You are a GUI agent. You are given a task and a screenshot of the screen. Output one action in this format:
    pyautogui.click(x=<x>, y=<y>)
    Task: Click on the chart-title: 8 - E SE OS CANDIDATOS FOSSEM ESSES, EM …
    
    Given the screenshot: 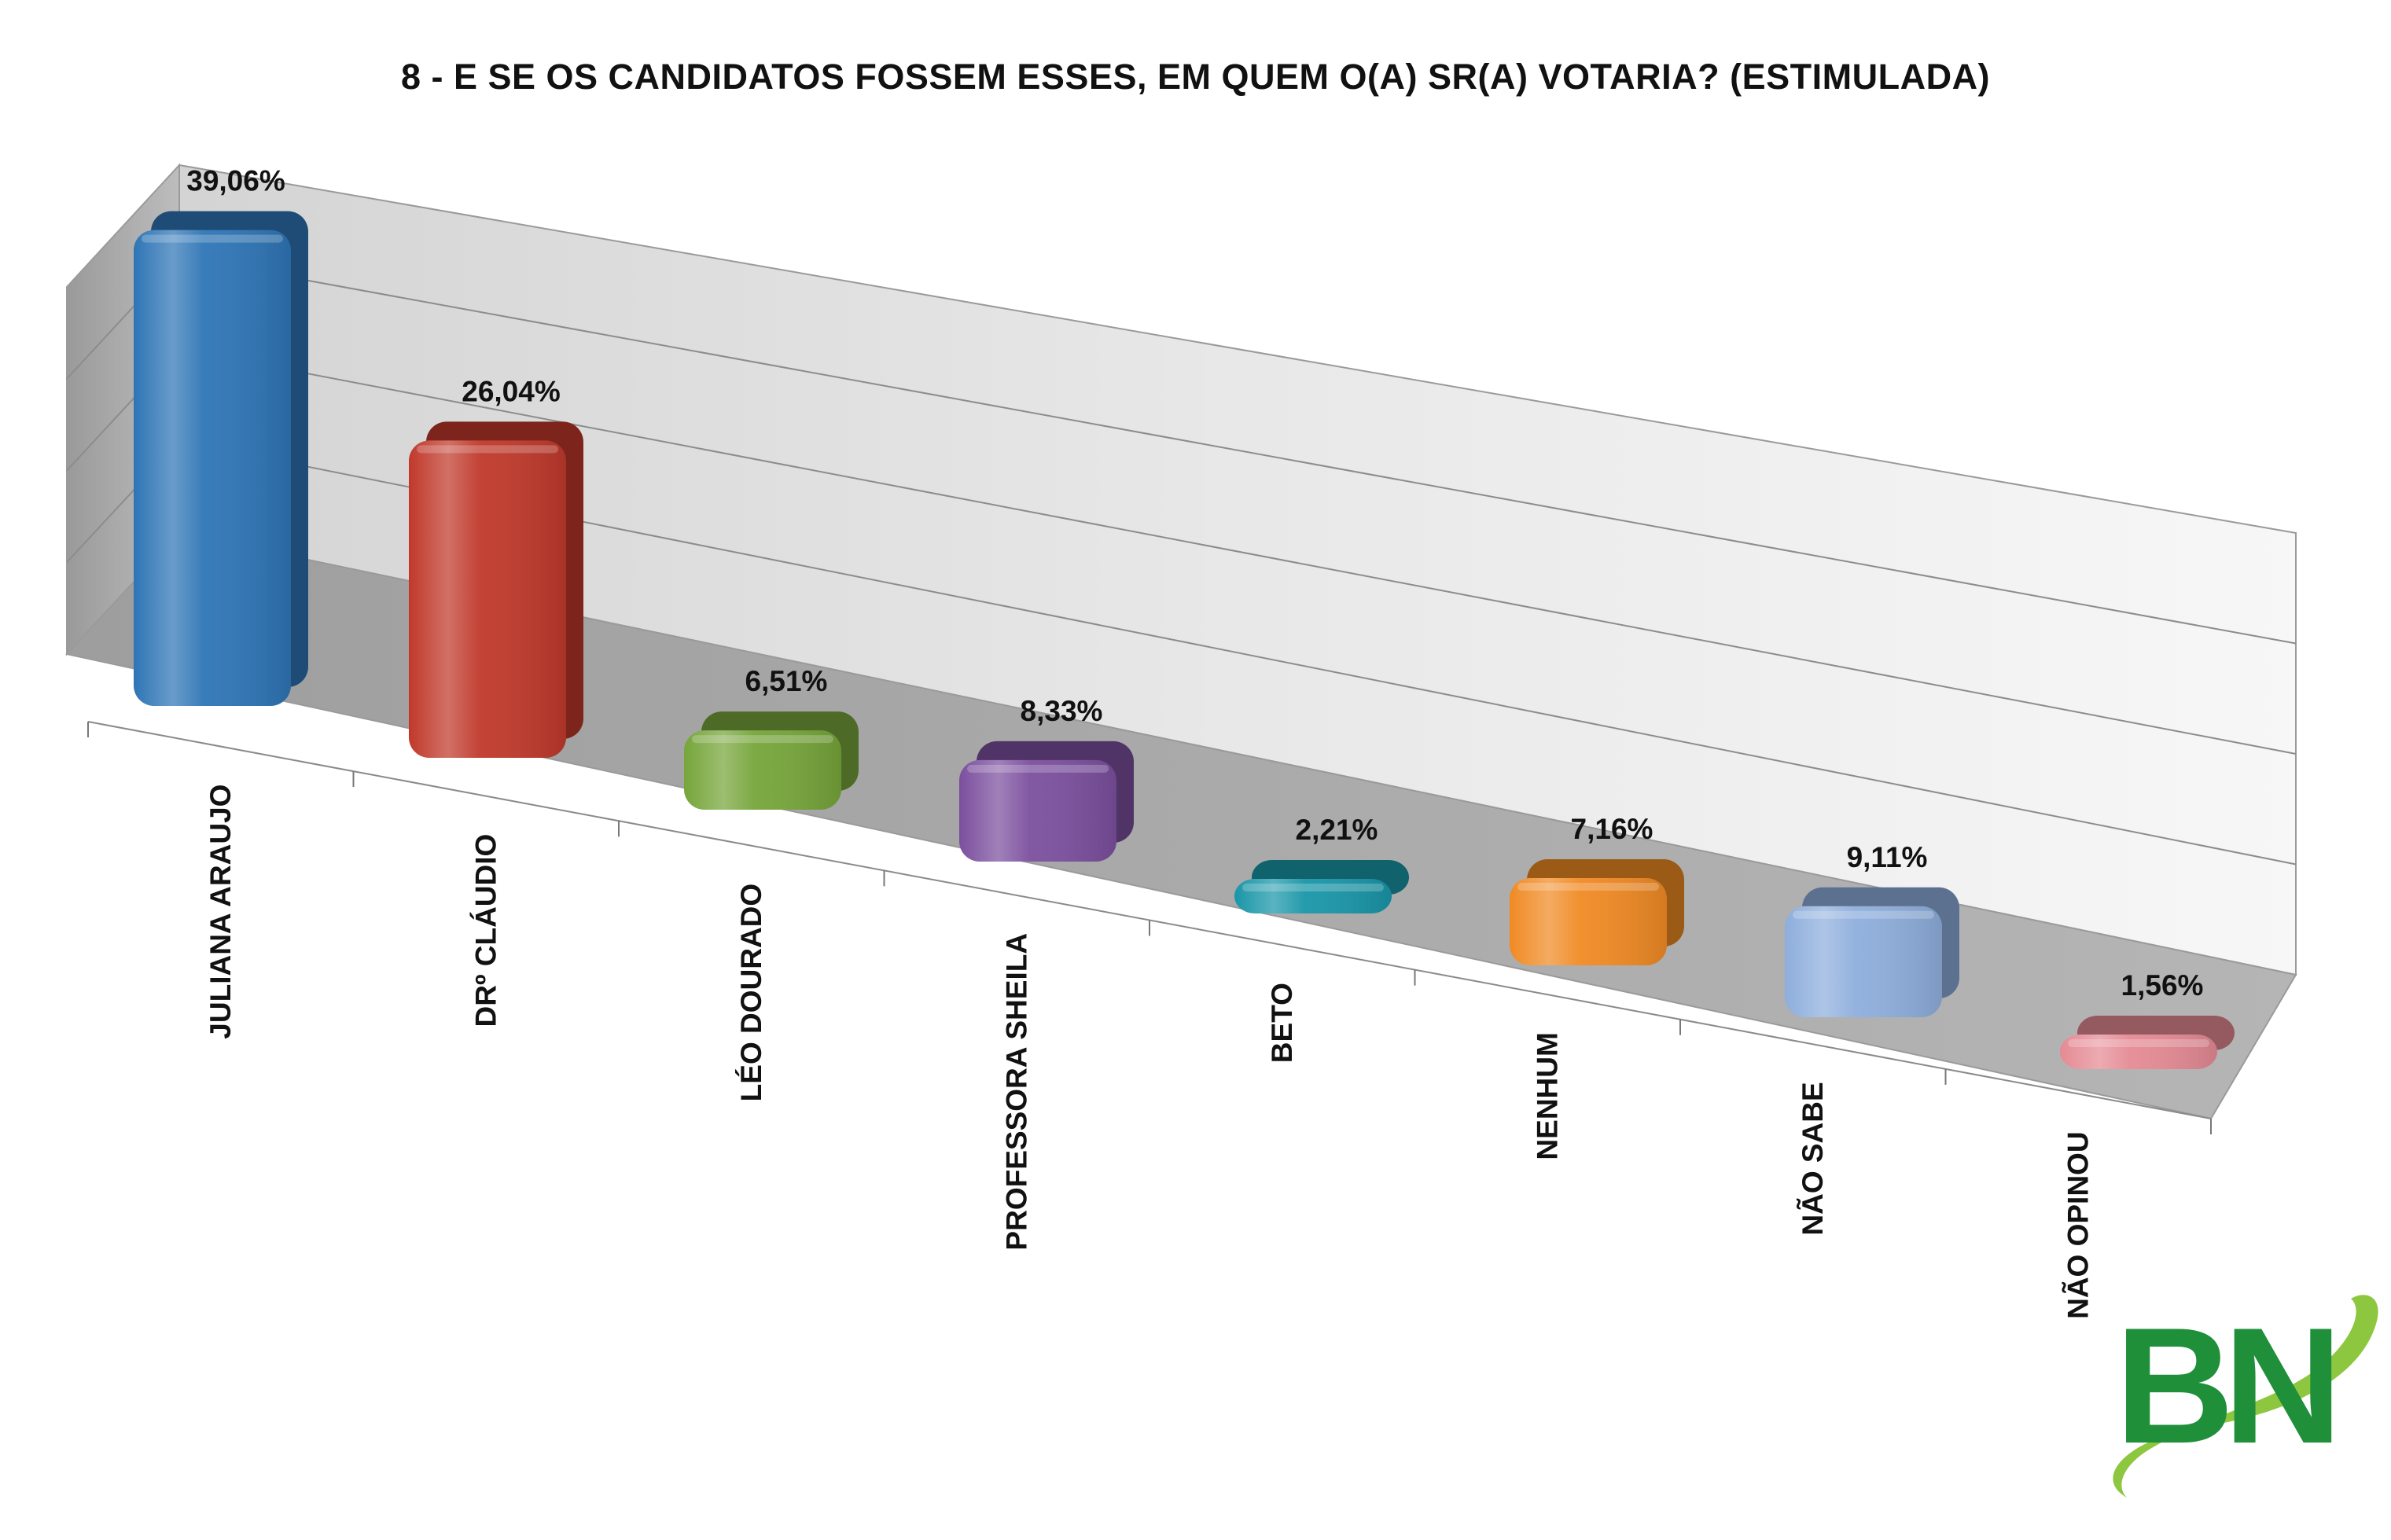 What is the action you would take?
    pyautogui.click(x=1195, y=77)
    